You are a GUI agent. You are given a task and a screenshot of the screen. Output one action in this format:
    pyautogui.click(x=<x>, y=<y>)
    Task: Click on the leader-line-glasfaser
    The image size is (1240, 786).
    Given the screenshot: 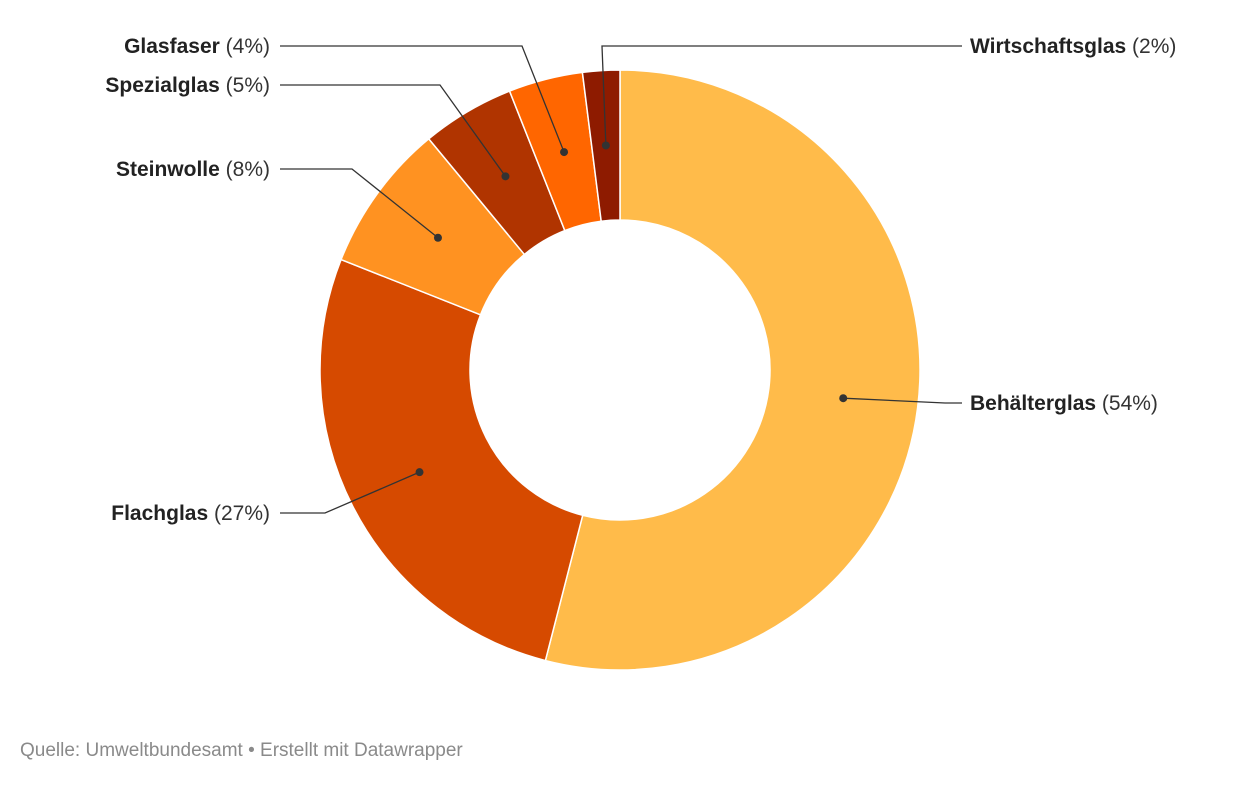 What is the action you would take?
    pyautogui.click(x=422, y=99)
    